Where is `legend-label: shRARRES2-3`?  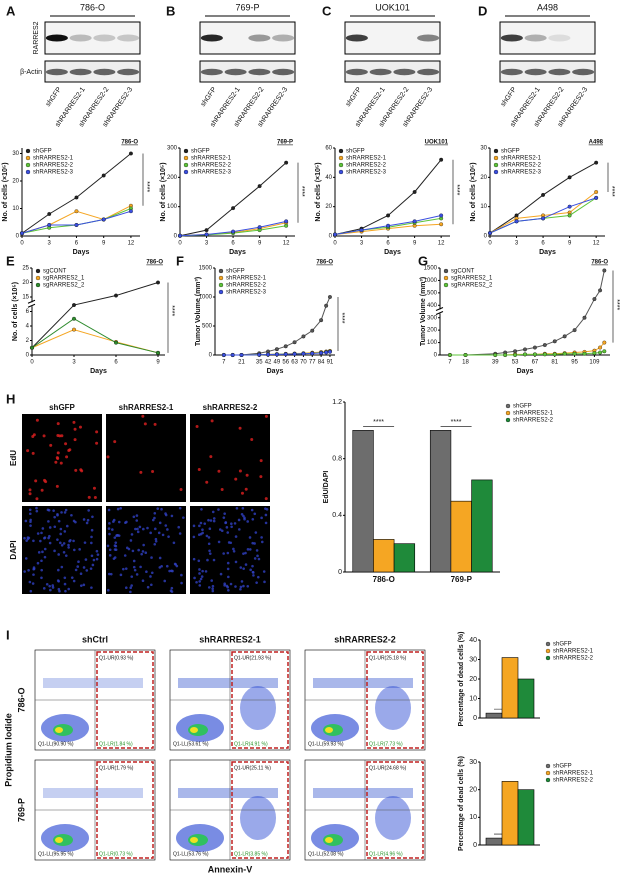 legend-label: shRARRES2-3 is located at coordinates (211, 173).